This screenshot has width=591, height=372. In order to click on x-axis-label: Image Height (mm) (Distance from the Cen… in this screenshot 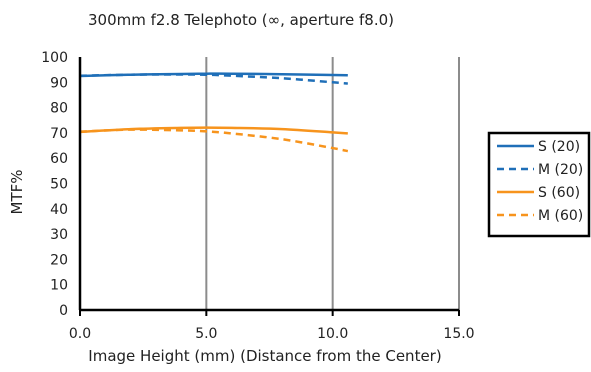, I will do `click(264, 356)`.